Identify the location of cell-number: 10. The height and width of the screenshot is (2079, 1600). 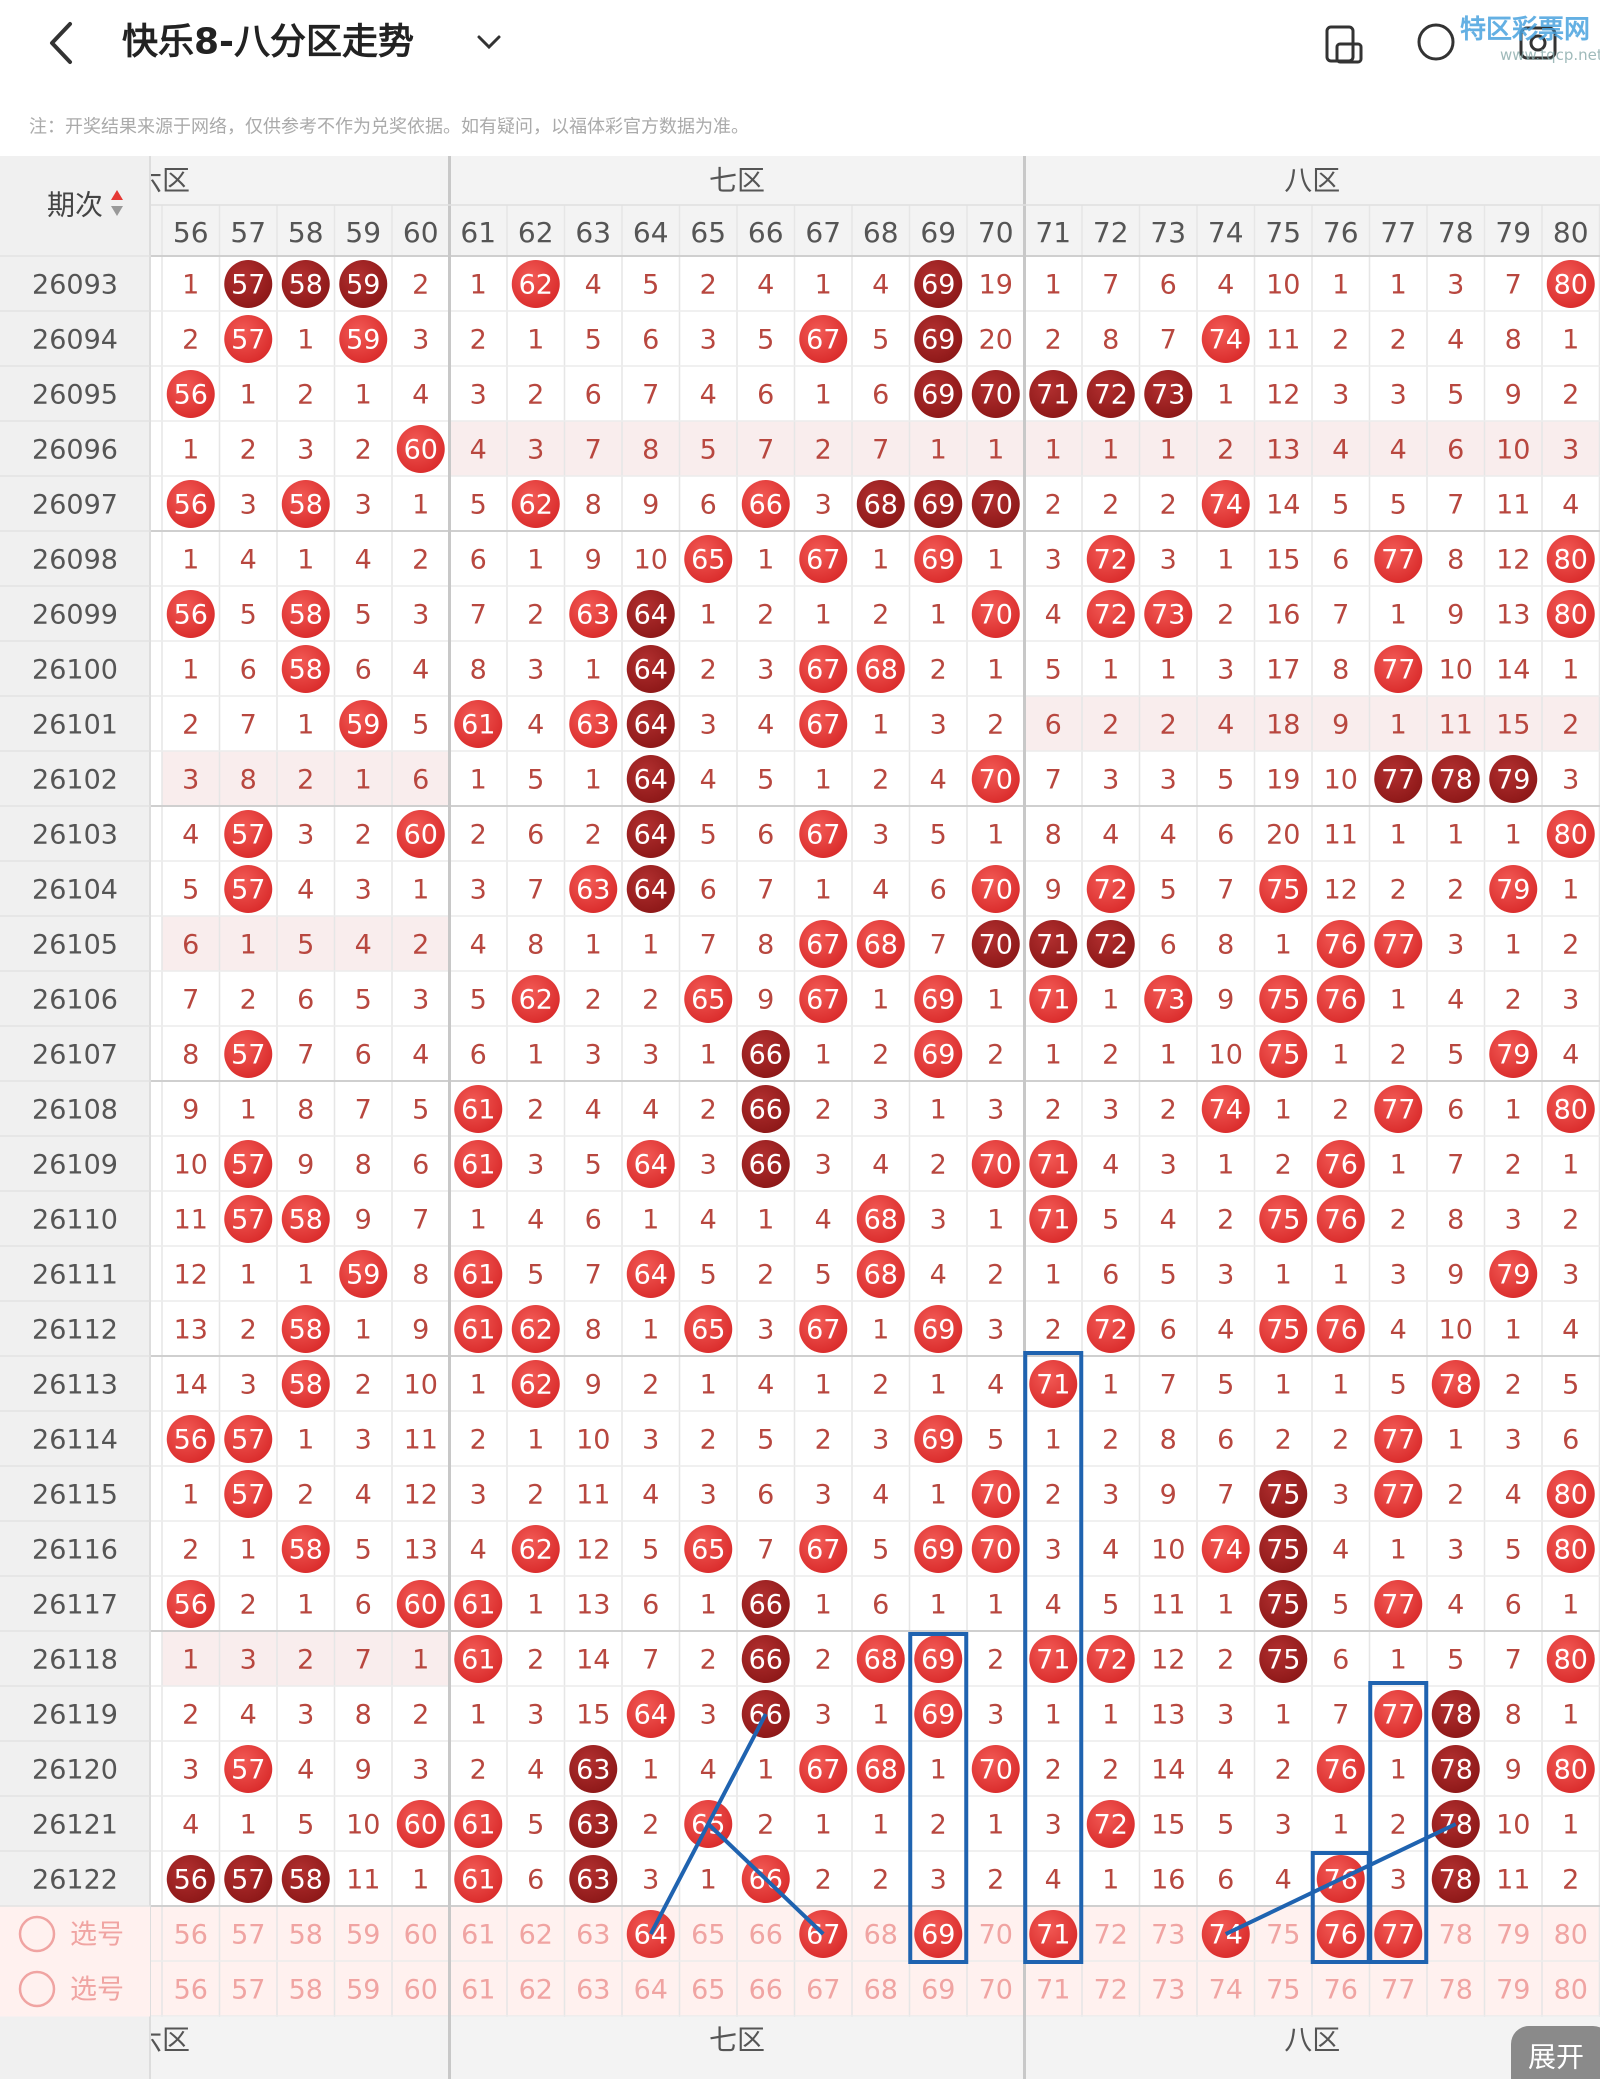
(1341, 780).